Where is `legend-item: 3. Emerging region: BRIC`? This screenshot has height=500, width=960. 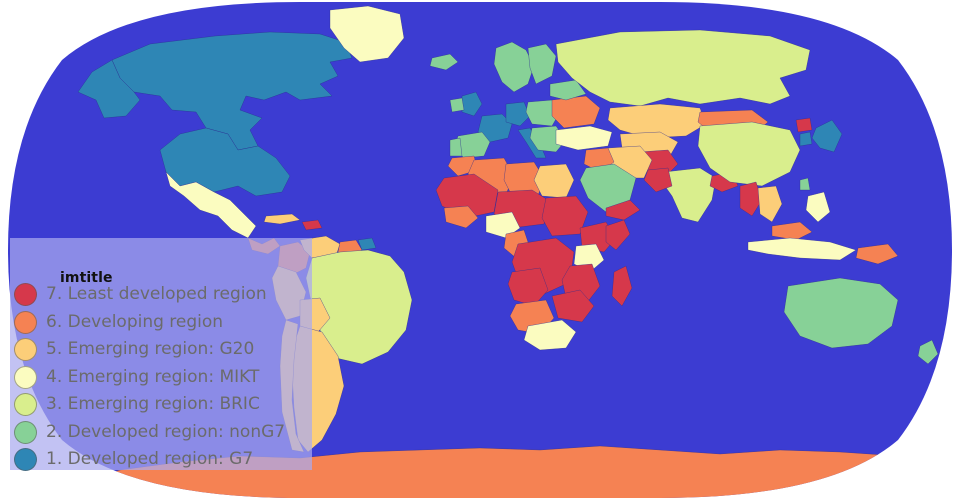
legend-item: 3. Emerging region: BRIC is located at coordinates (164, 405).